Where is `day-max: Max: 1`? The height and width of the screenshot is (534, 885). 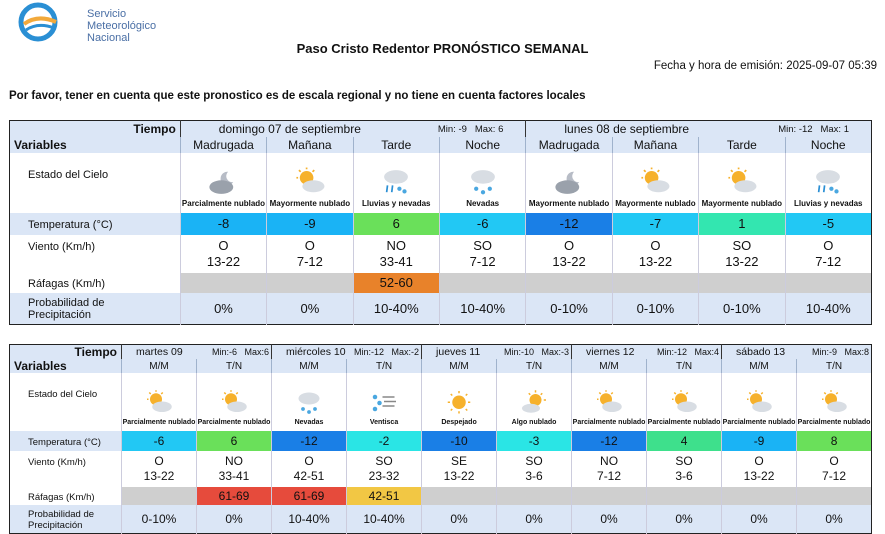
day-max: Max: 1 is located at coordinates (834, 129).